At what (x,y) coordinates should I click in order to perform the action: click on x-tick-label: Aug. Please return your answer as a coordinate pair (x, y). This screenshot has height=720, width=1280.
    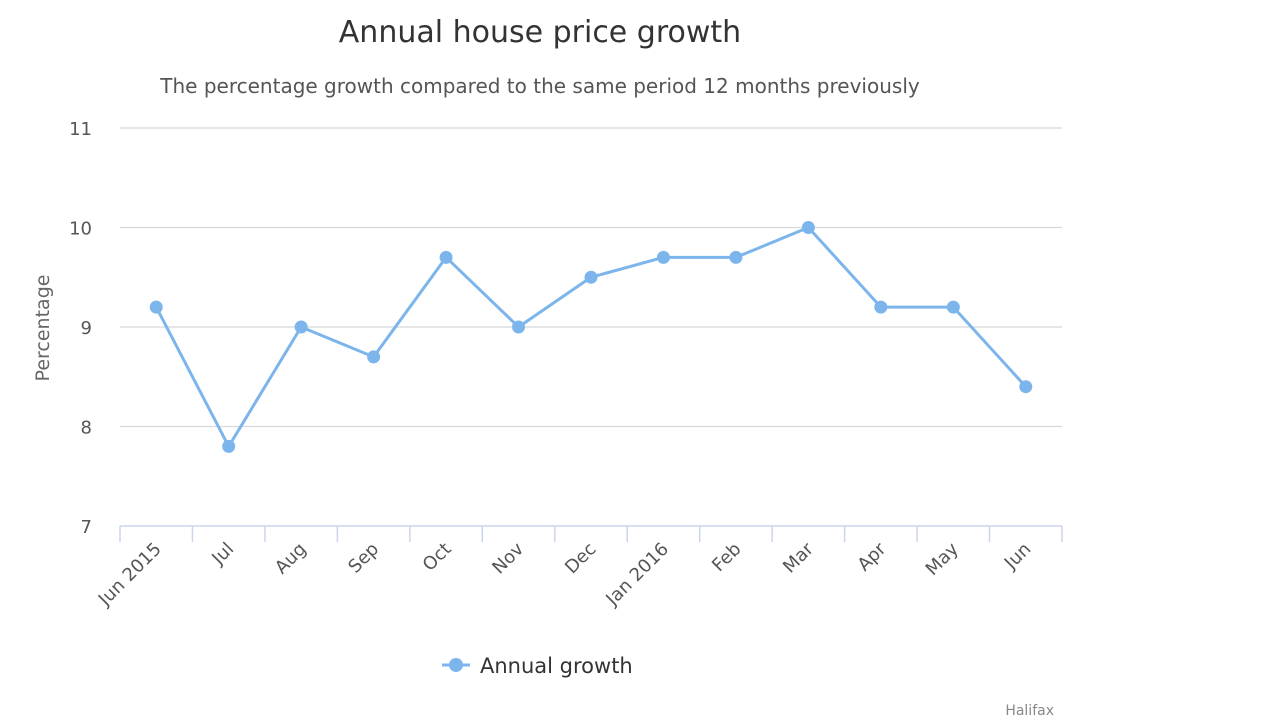
    Looking at the image, I should click on (291, 559).